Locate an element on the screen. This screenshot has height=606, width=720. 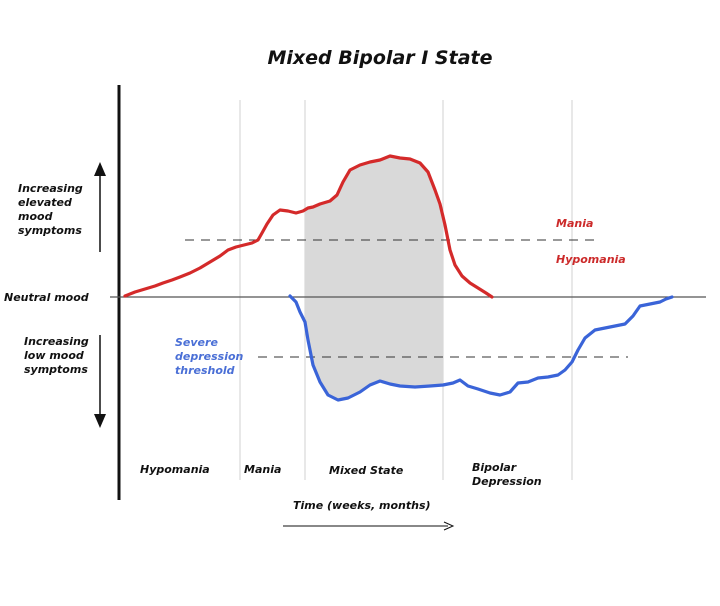
phase-label-hypomania: Hypomania is located at coordinates (175, 469).